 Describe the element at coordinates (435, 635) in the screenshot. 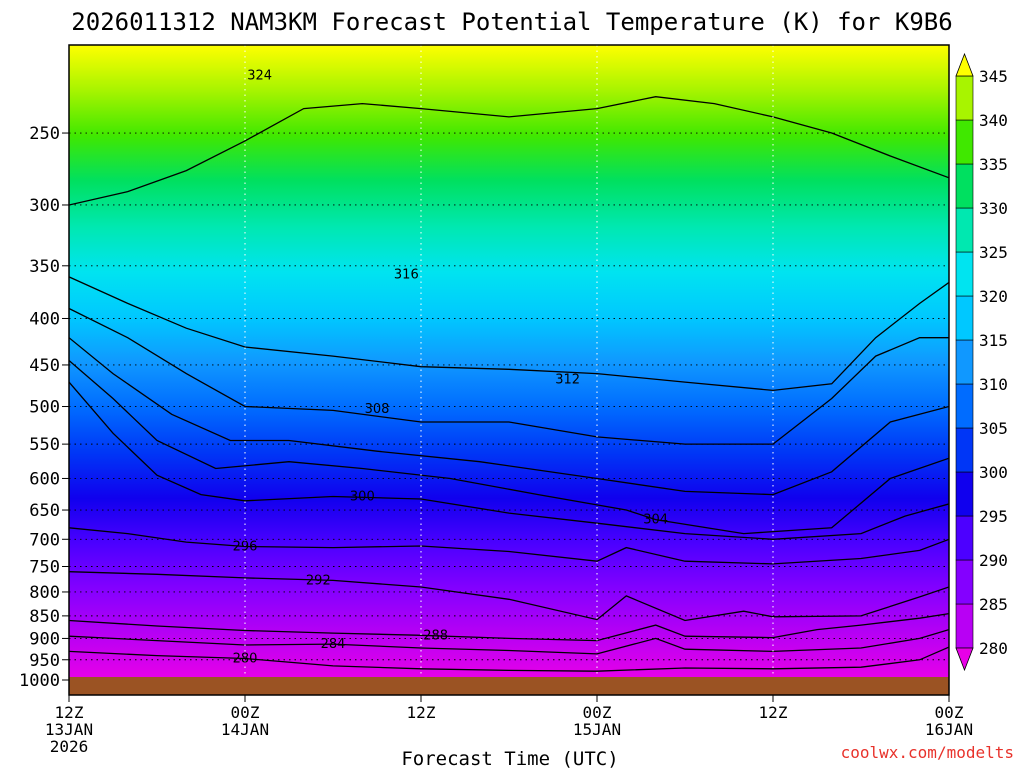

I see `contour-label-288: 288` at that location.